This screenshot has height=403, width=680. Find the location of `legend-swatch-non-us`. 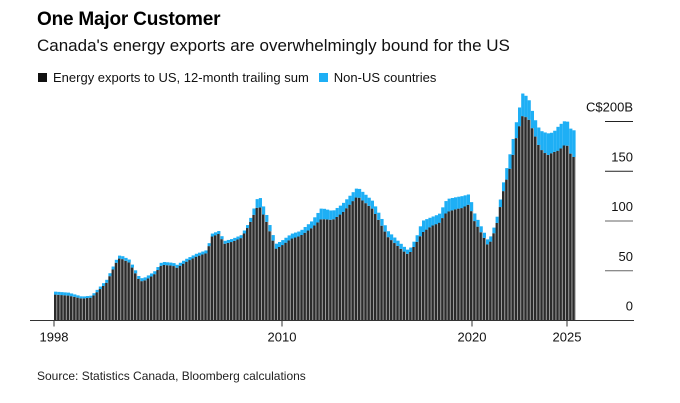

legend-swatch-non-us is located at coordinates (323, 77).